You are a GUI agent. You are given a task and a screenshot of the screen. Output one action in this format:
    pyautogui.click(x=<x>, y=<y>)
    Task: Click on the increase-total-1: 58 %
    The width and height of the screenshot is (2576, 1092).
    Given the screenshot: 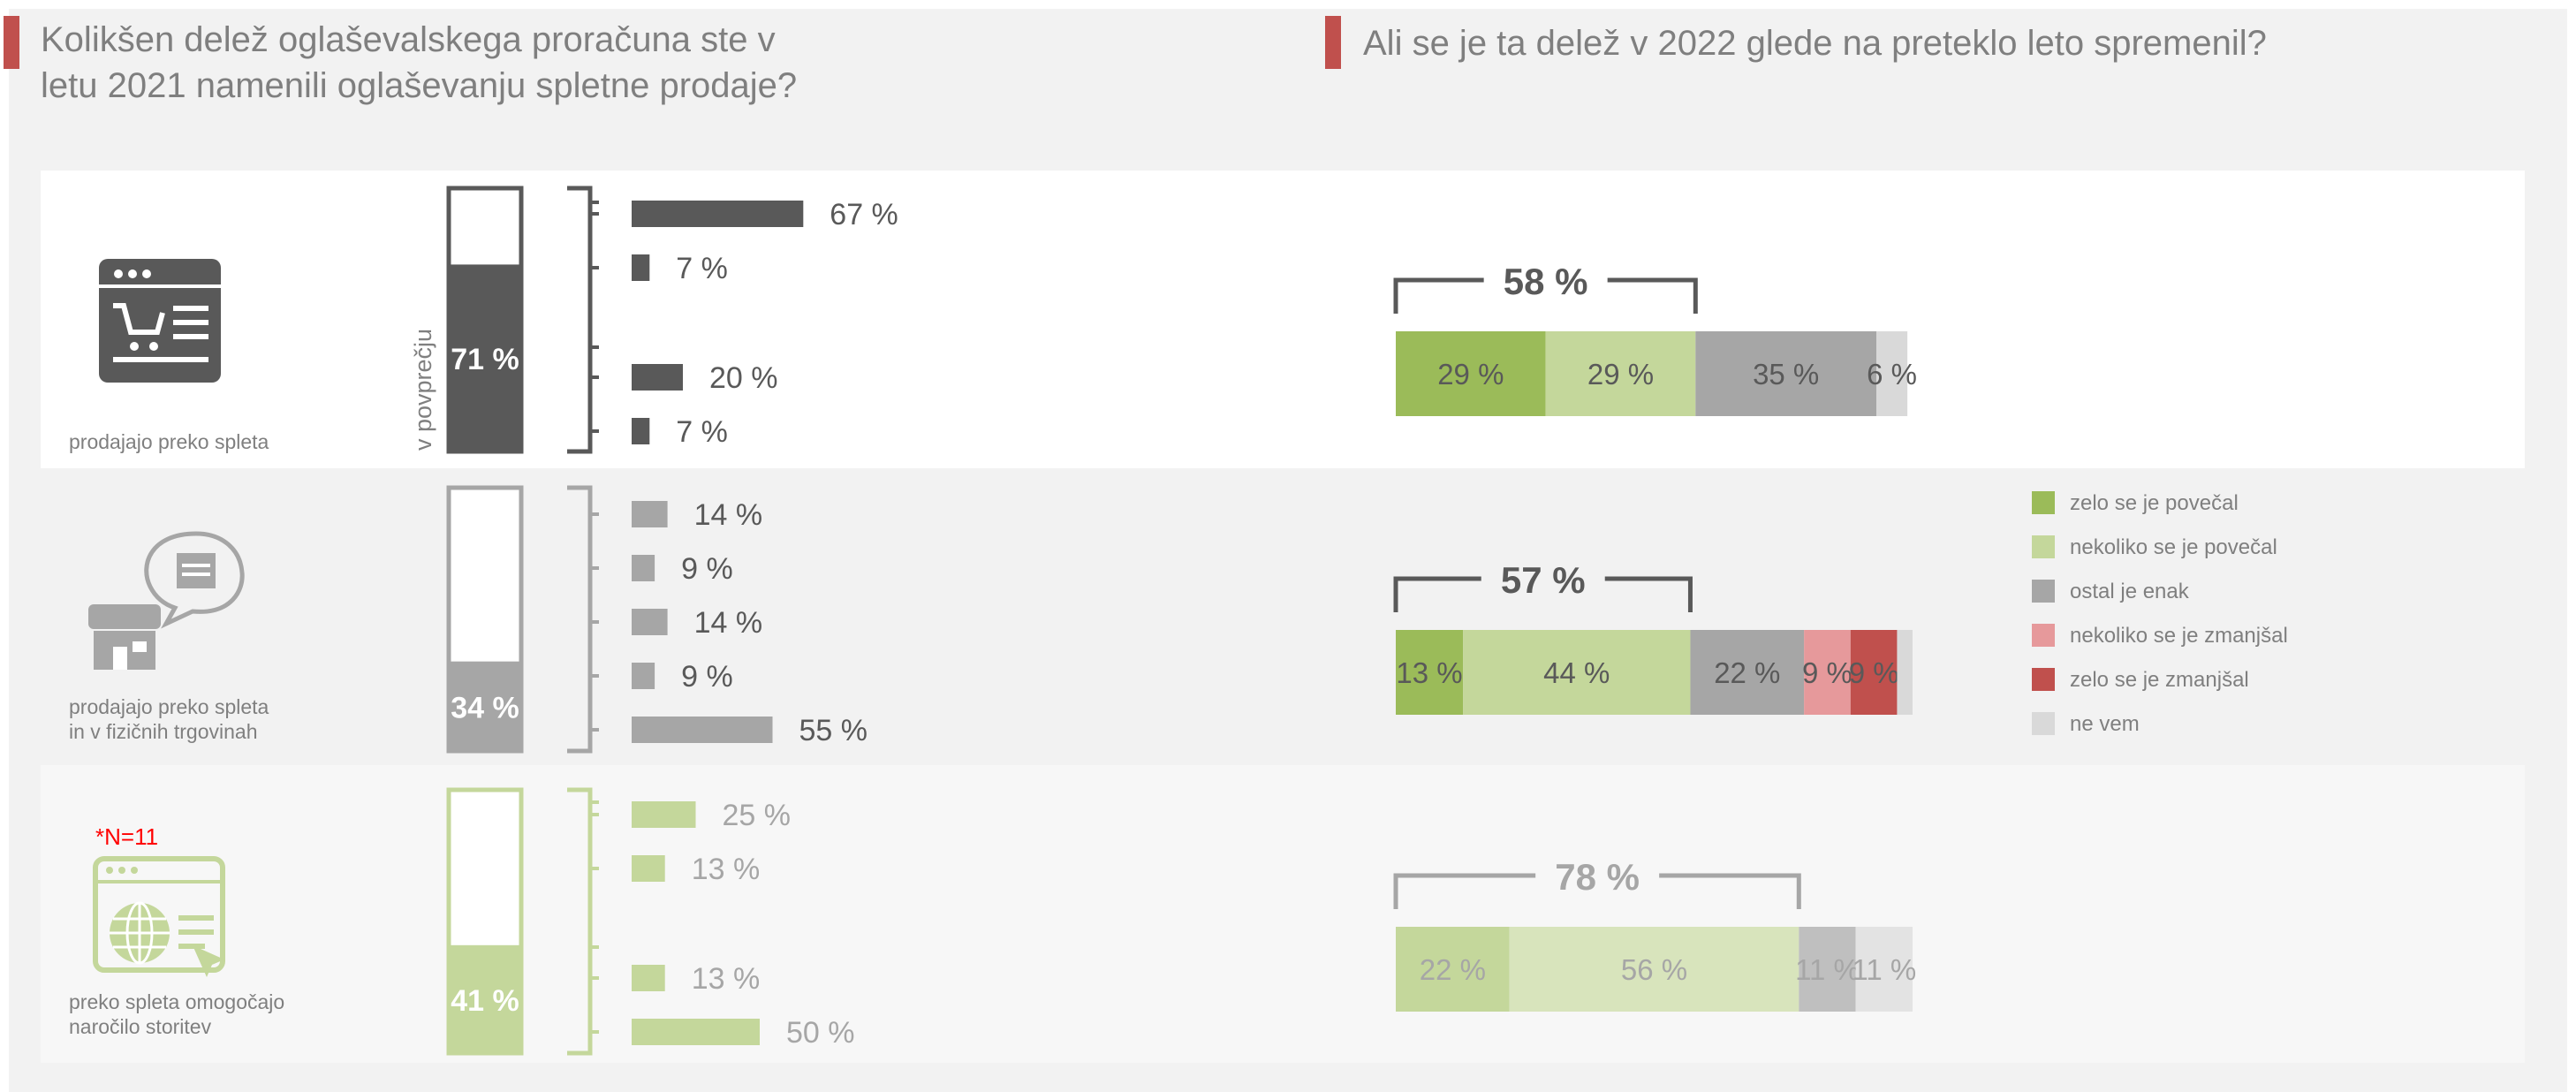 What is the action you would take?
    pyautogui.click(x=1546, y=281)
    